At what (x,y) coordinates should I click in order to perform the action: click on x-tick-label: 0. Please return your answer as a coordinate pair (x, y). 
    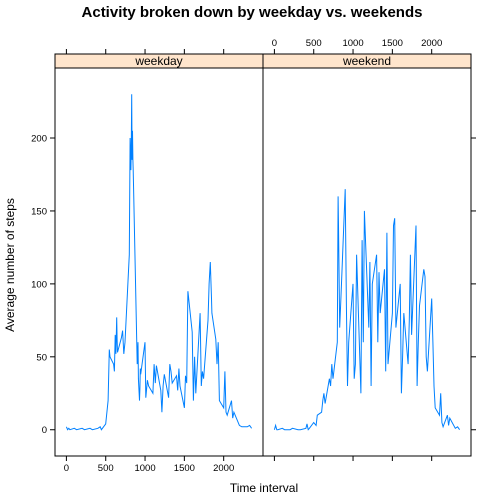
    Looking at the image, I should click on (66, 468).